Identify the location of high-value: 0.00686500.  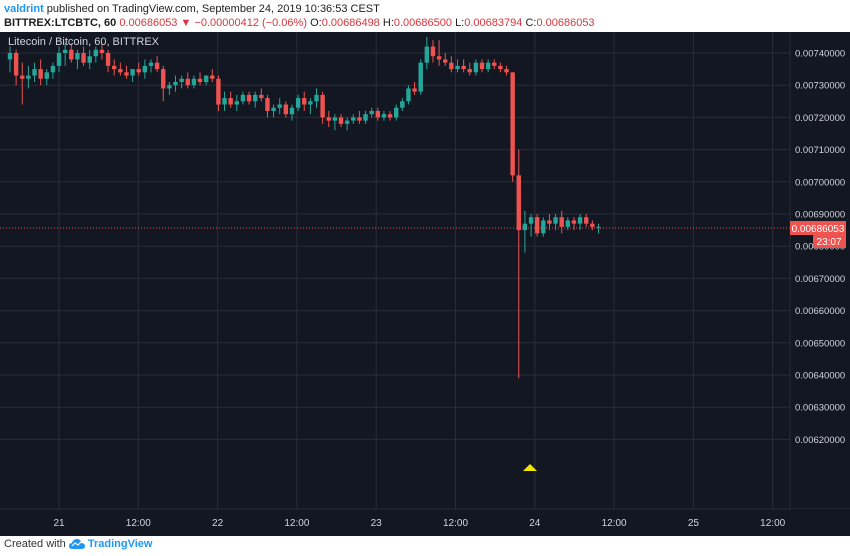
(422, 23).